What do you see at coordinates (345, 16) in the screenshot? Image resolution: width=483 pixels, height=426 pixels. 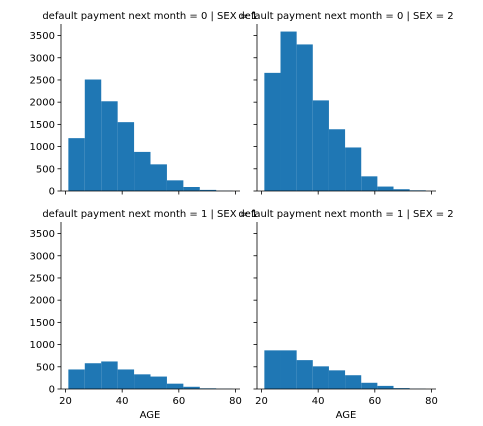 I see `panel-title: default payment next month = 0 | SEX = 2` at bounding box center [345, 16].